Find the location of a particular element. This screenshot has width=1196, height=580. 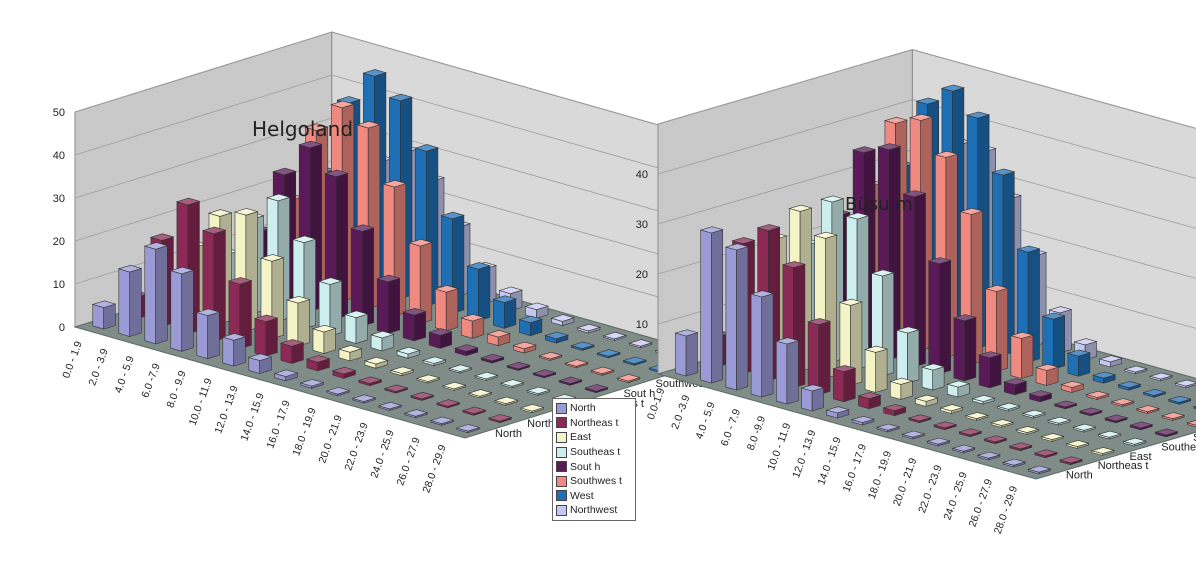

legend-label: Northeas t is located at coordinates (594, 422).